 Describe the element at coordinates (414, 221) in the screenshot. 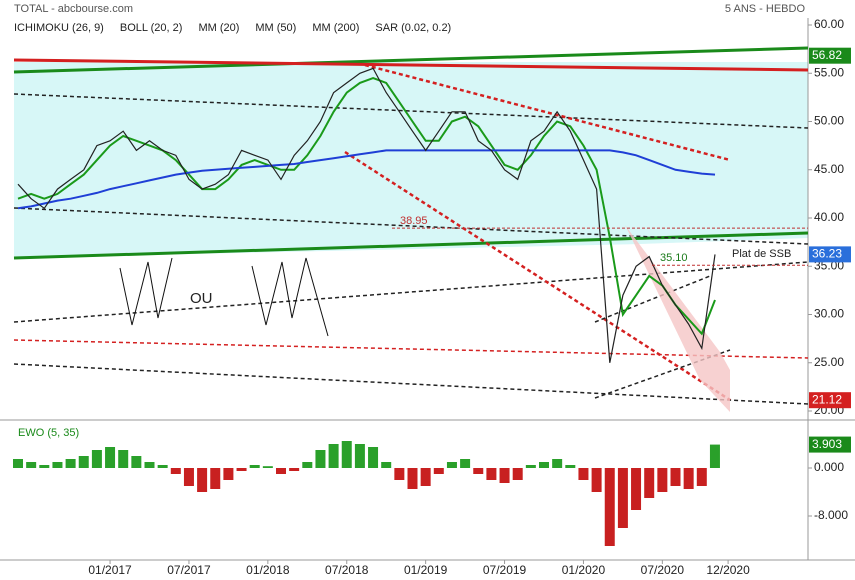

I see `annotation-label: 38.95` at that location.